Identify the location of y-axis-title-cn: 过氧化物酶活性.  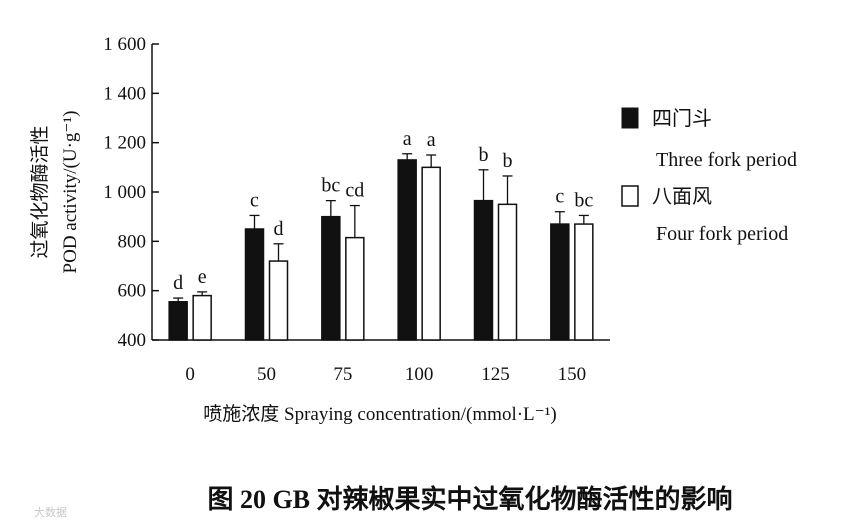
(40, 191).